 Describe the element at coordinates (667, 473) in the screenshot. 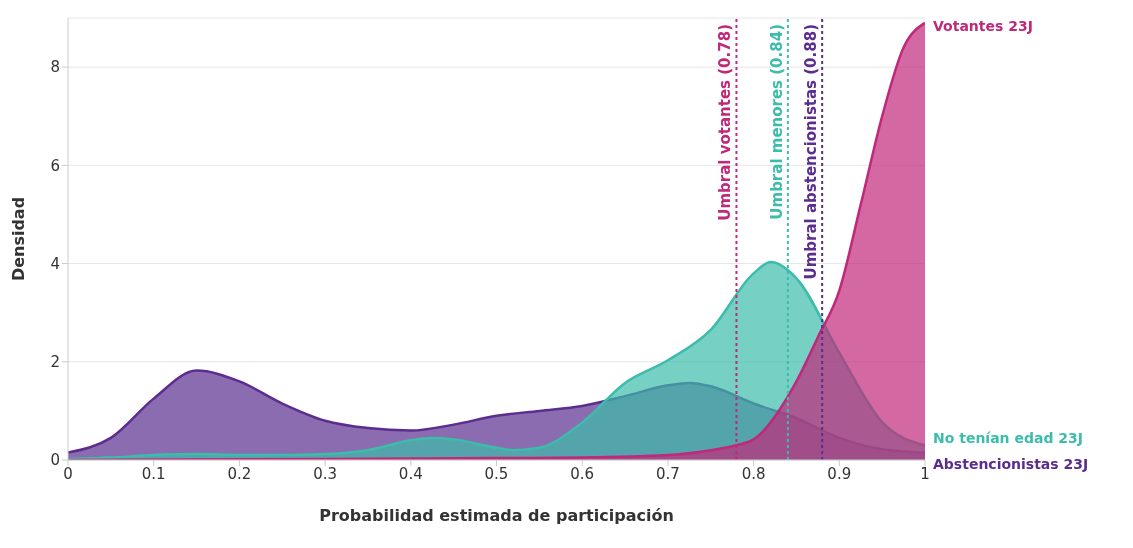

I see `x-tick-label: 0.7` at that location.